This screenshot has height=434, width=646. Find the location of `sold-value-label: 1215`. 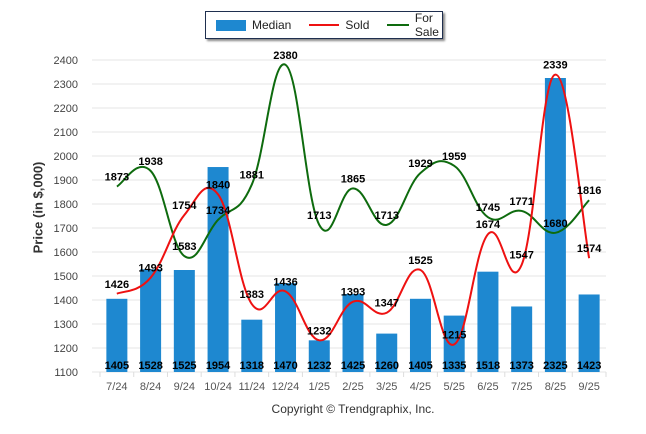

sold-value-label: 1215 is located at coordinates (454, 335).